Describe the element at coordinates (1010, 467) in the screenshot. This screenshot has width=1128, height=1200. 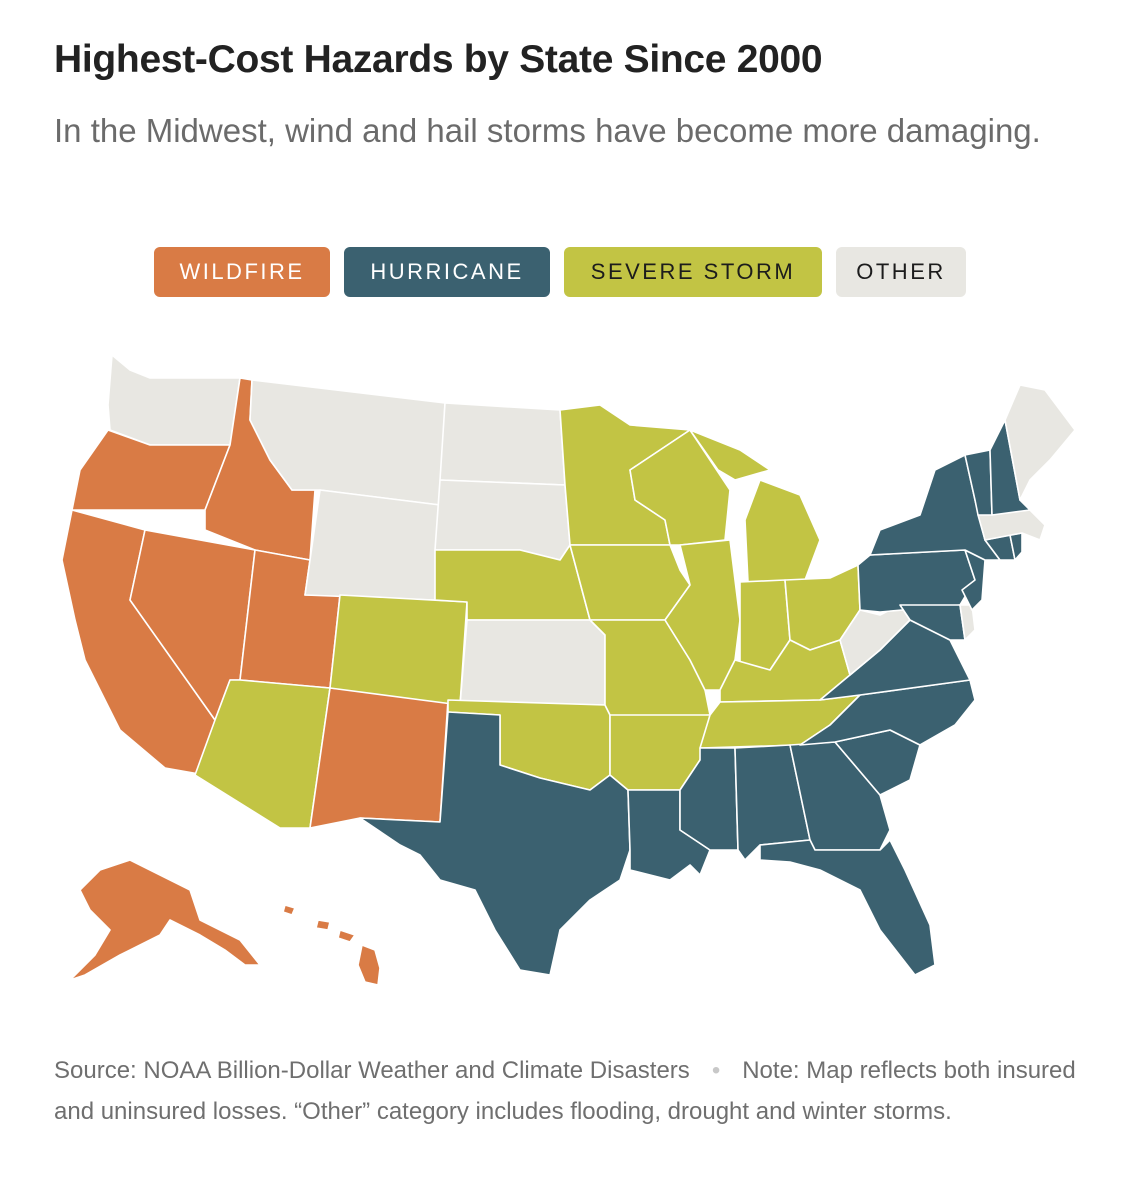
I see `state-NH` at that location.